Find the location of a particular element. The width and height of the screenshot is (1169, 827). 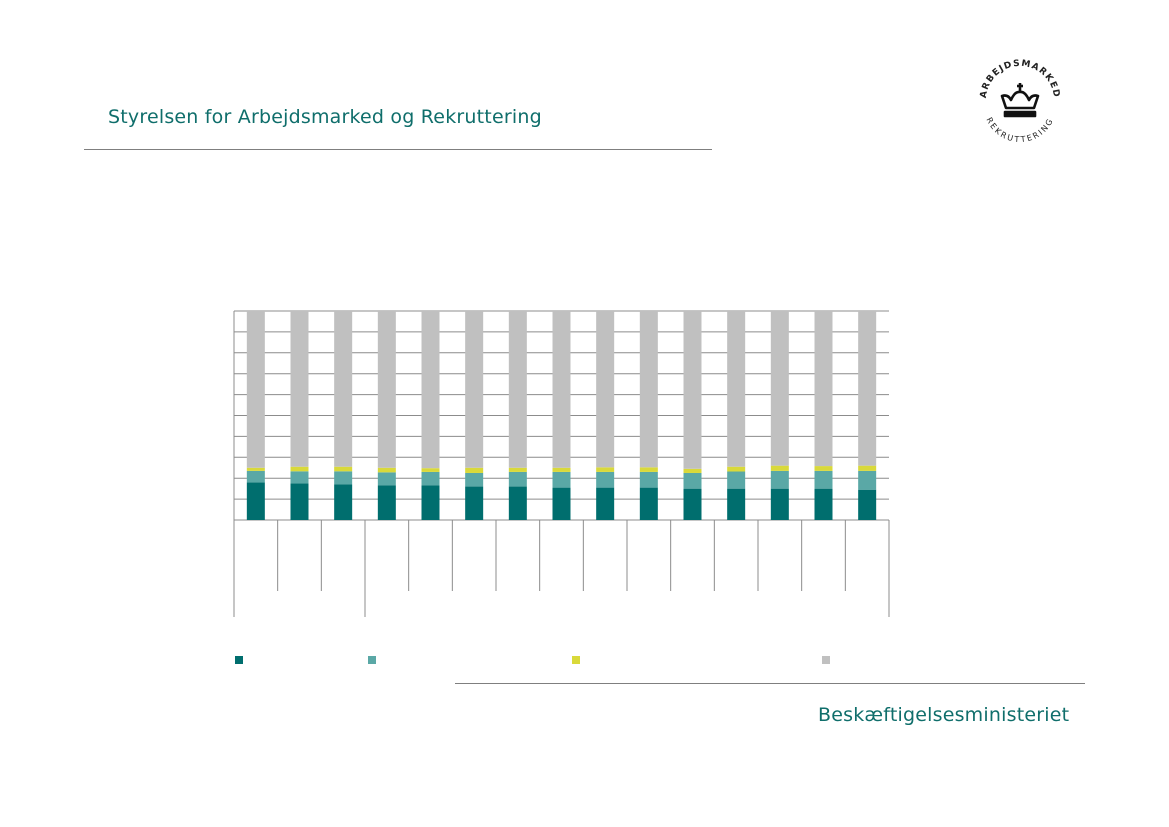

bar-segment-s4-c5 is located at coordinates (430, 390).